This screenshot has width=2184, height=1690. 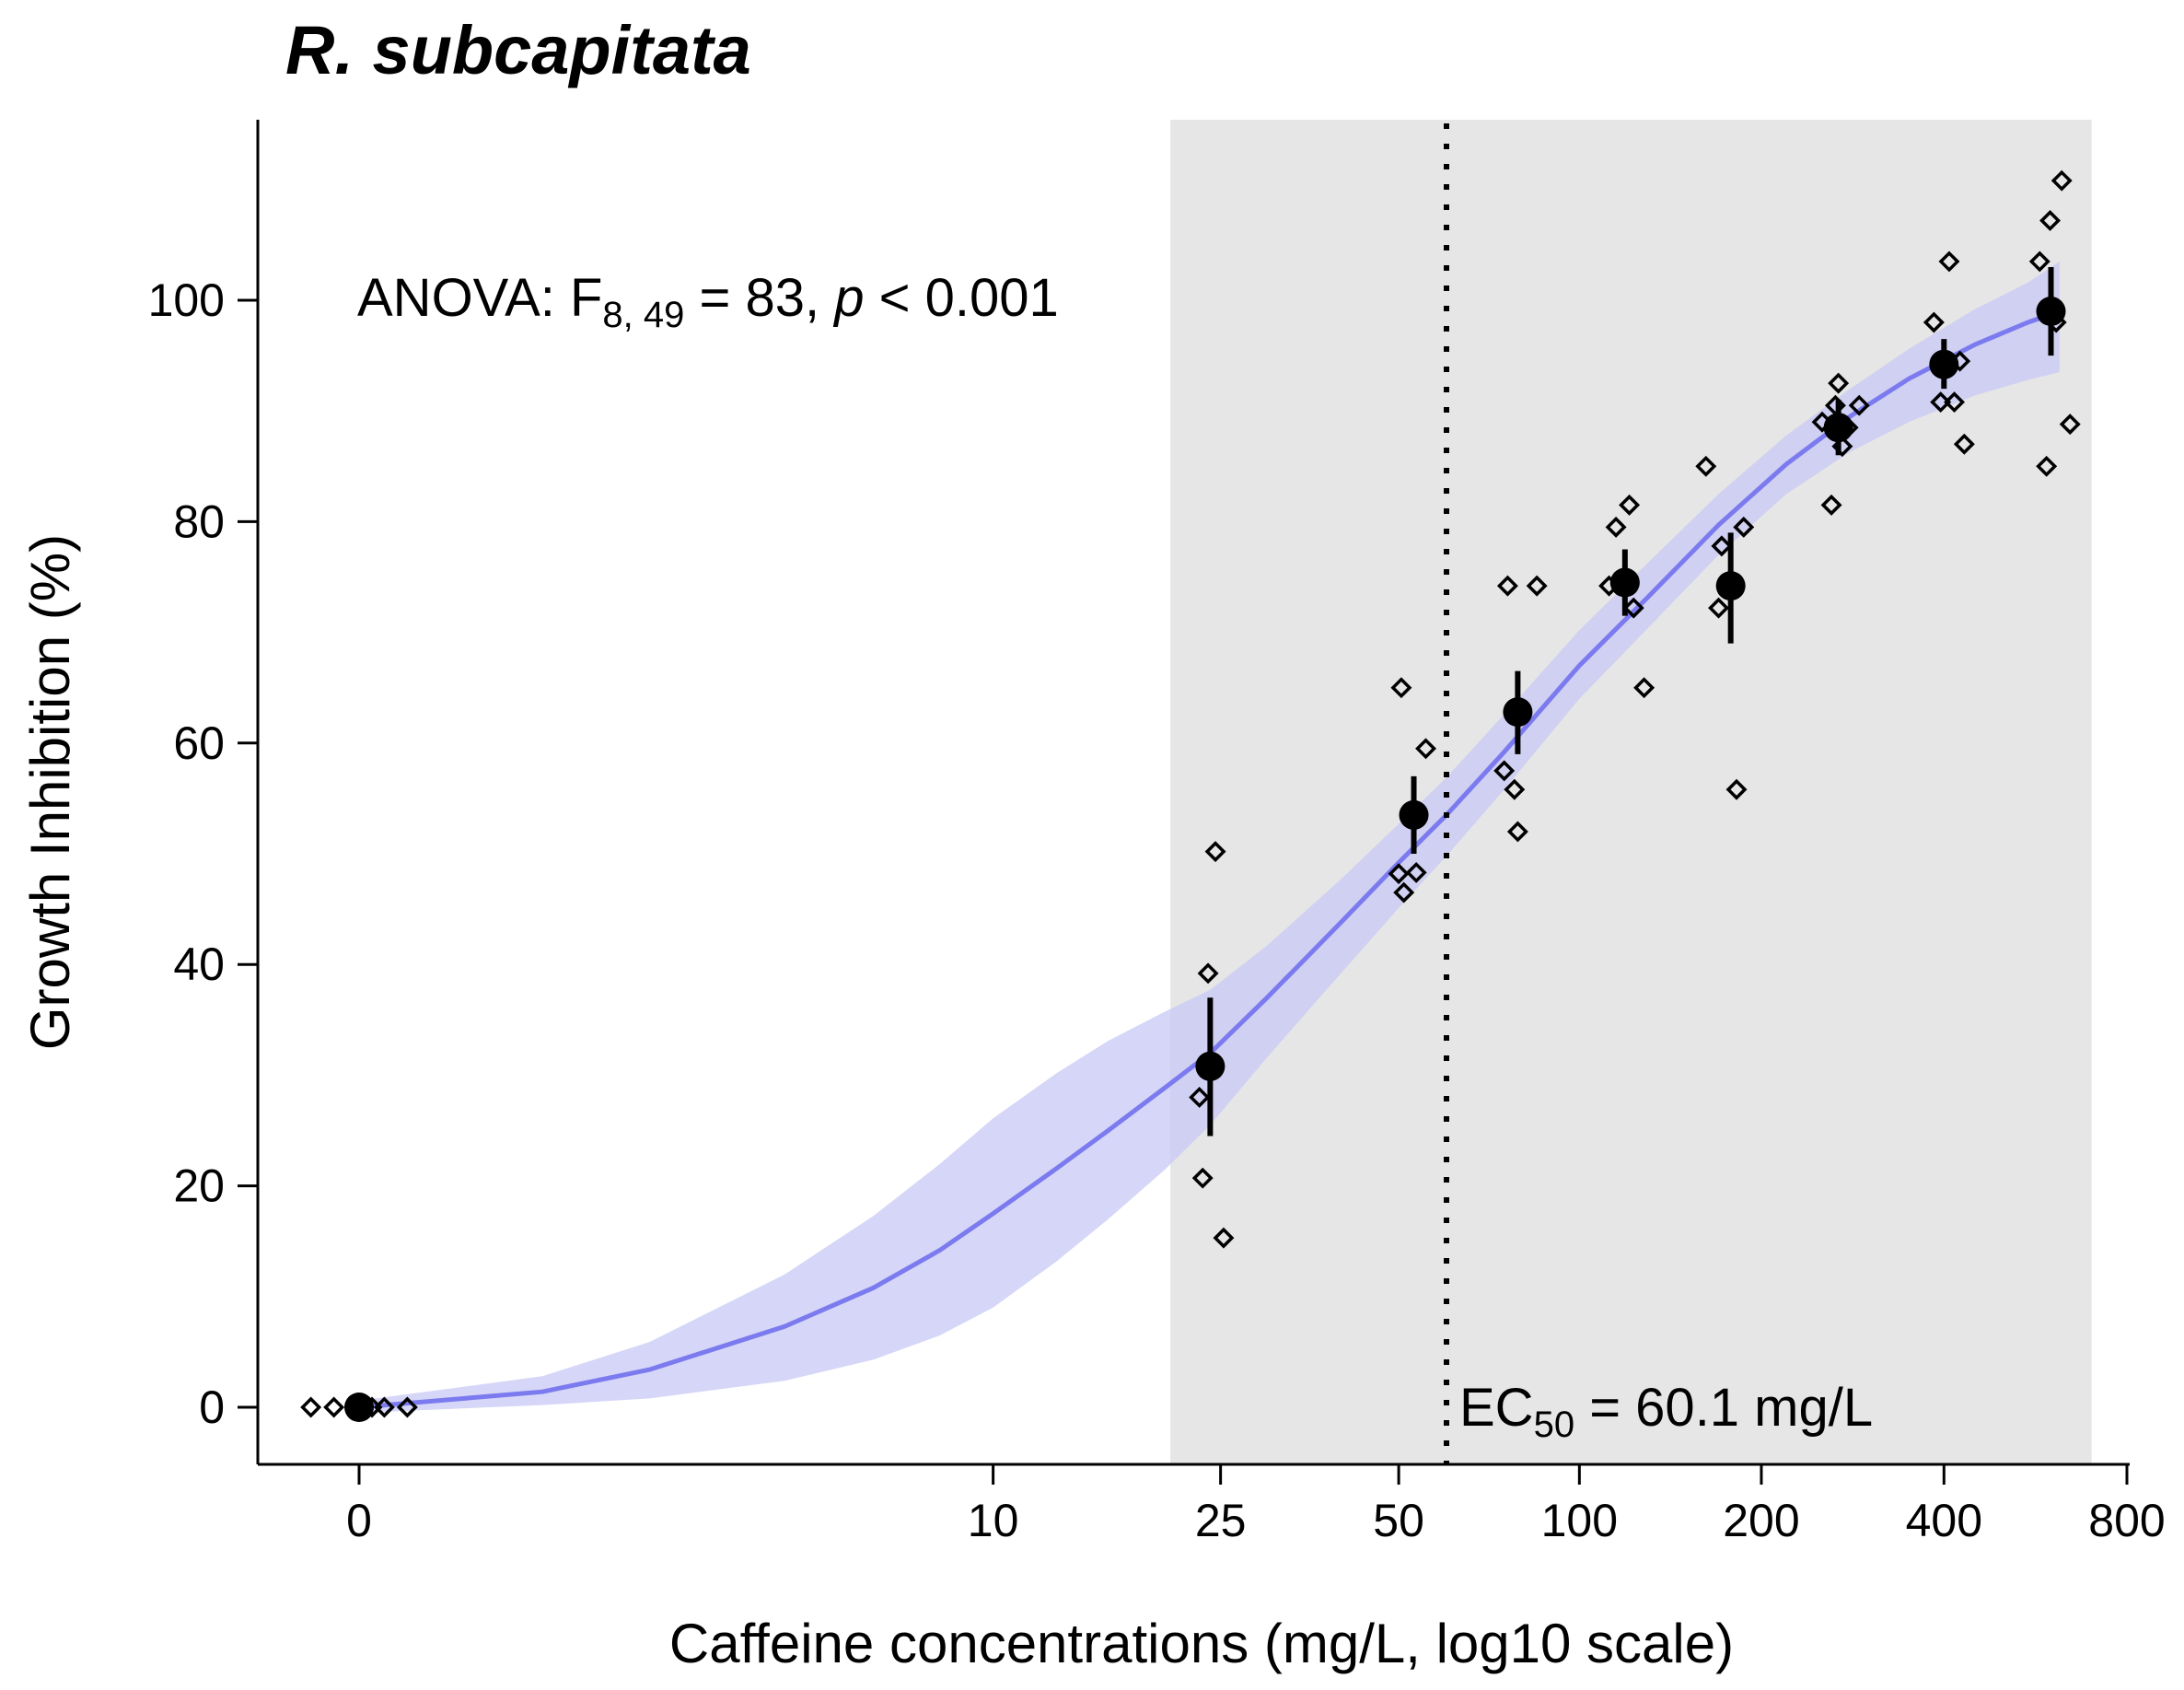 I want to click on ec50-annotation: EC50 = 60.1 mg/L, so click(x=1666, y=1412).